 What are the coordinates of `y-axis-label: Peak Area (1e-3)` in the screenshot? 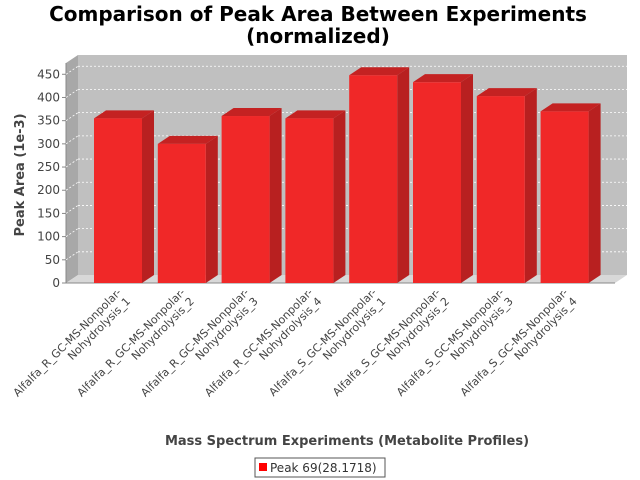 It's located at (20, 174).